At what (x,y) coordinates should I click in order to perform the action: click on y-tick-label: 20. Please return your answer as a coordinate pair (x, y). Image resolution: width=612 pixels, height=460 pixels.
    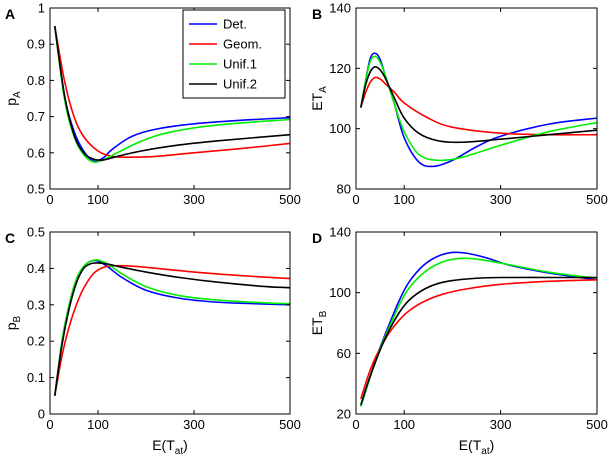
    Looking at the image, I should click on (344, 414).